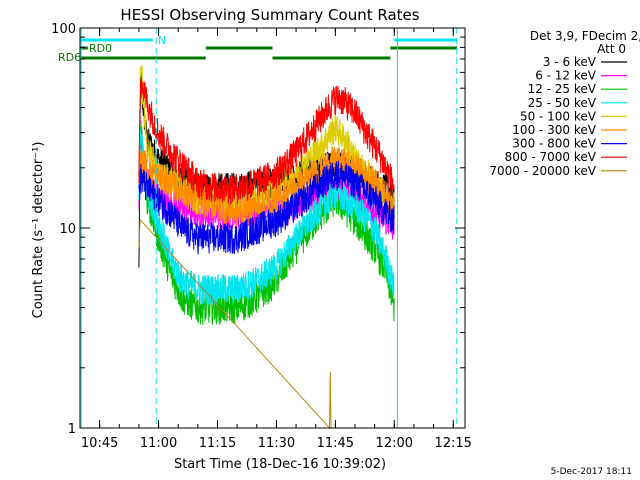 Image resolution: width=640 pixels, height=480 pixels. Describe the element at coordinates (280, 464) in the screenshot. I see `x-axis-label: Start Time (18-Dec-16 10:39:02)` at that location.